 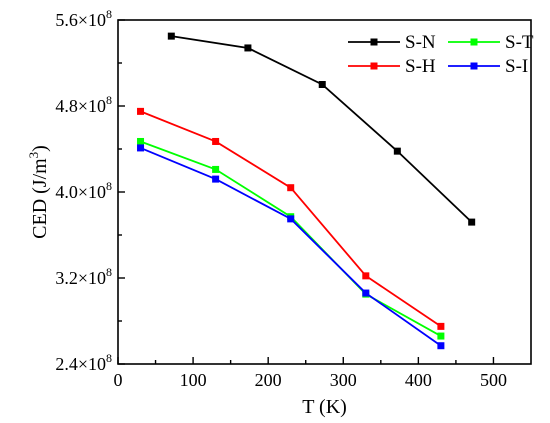 I want to click on x-tick-label: 400, so click(x=418, y=380).